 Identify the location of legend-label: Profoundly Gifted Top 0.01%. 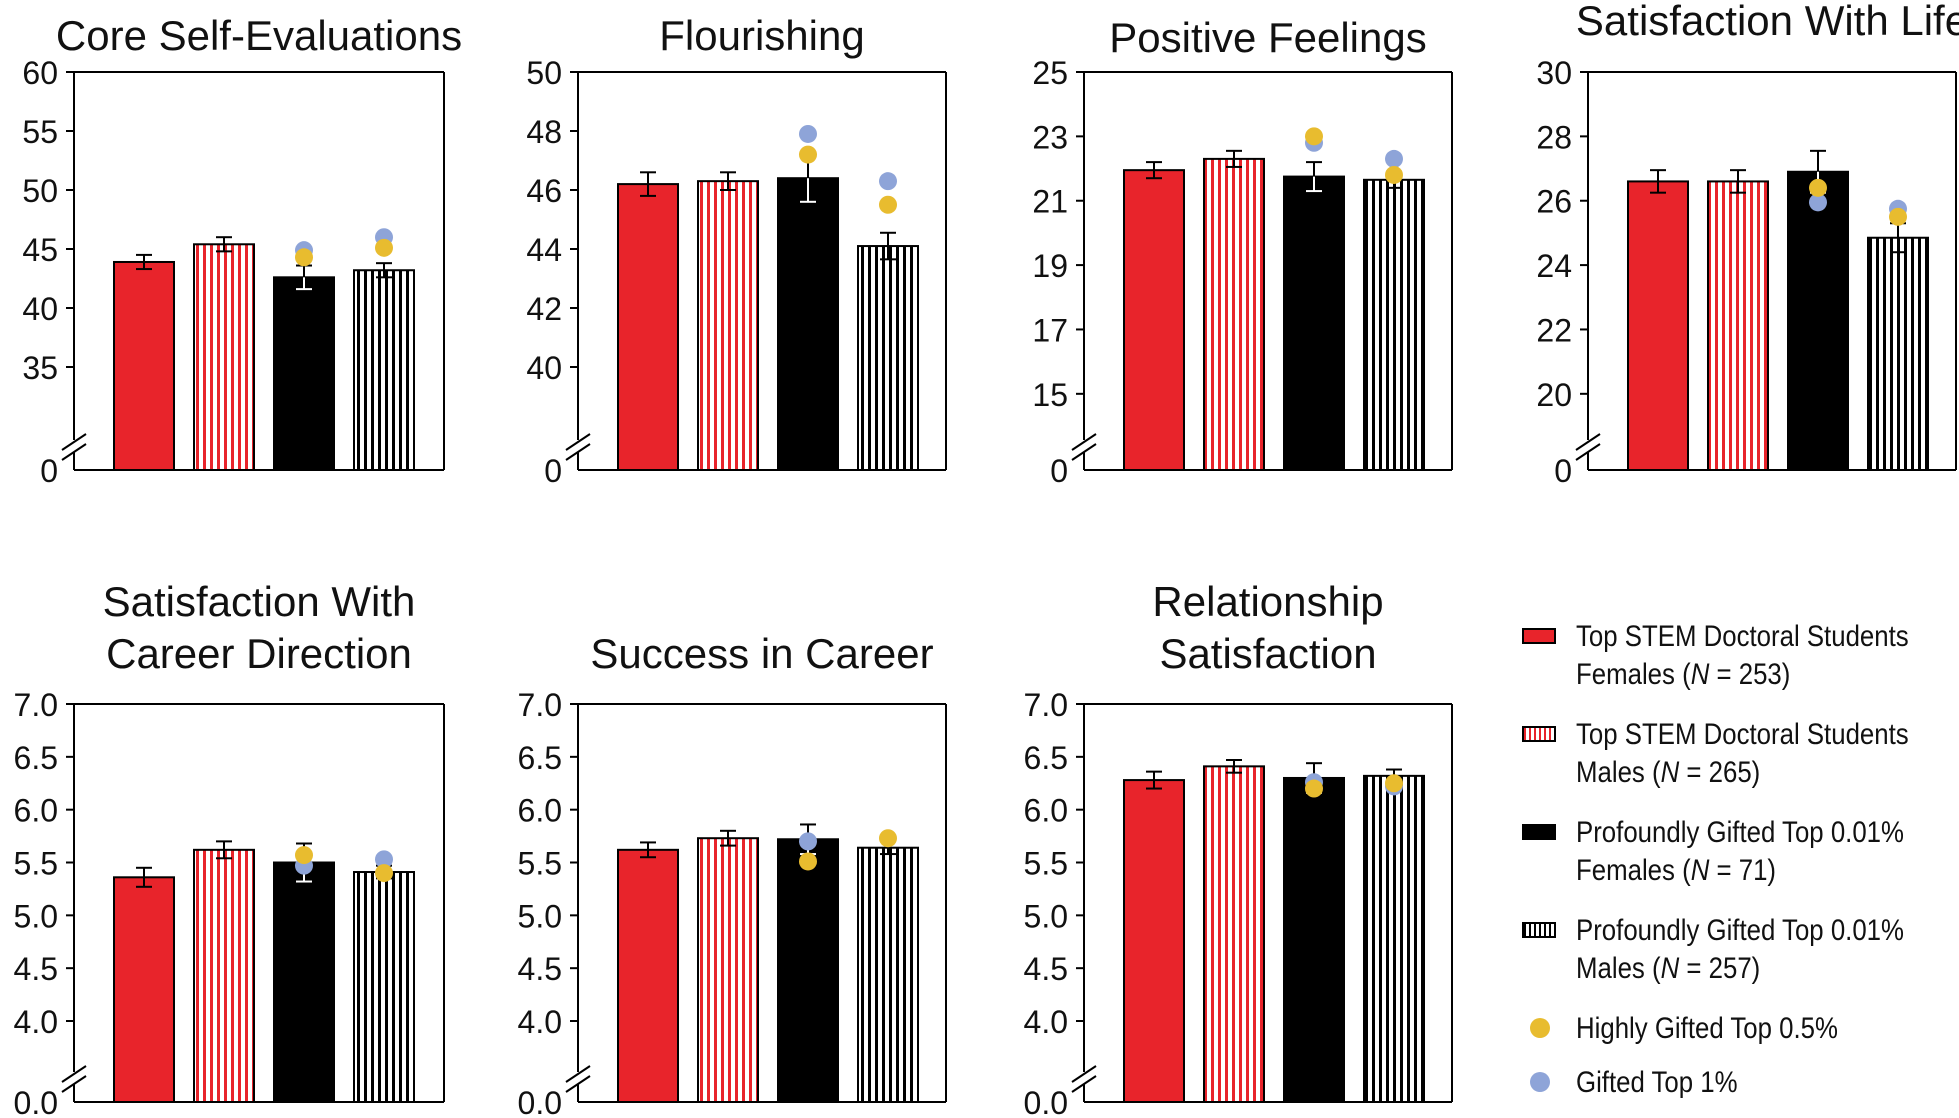
(1740, 832).